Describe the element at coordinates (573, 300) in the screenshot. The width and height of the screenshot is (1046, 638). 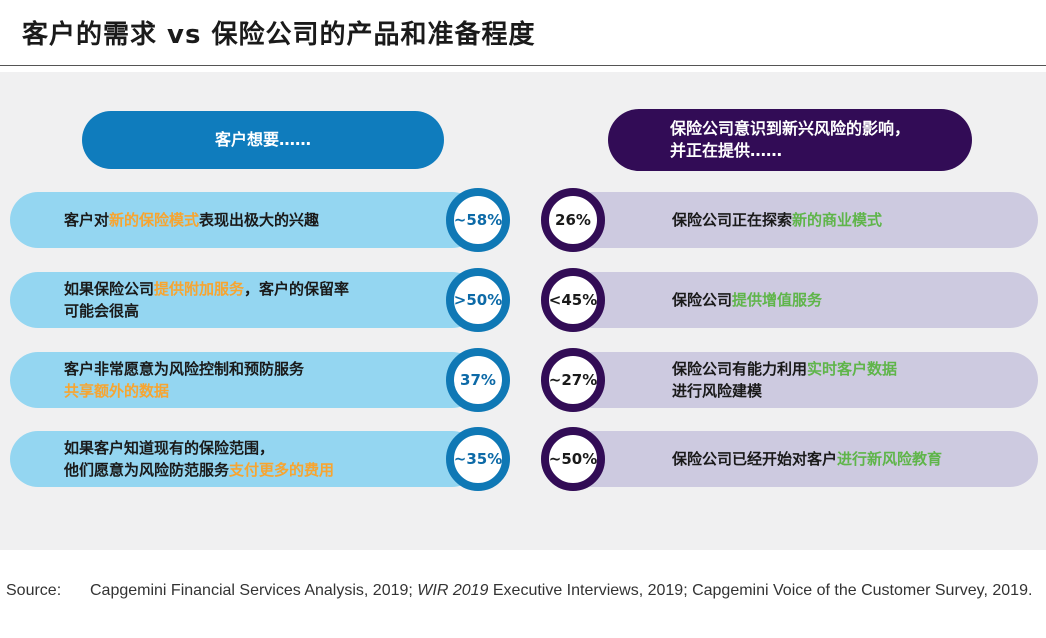
I see `insurer-percentage-circle: <45%` at that location.